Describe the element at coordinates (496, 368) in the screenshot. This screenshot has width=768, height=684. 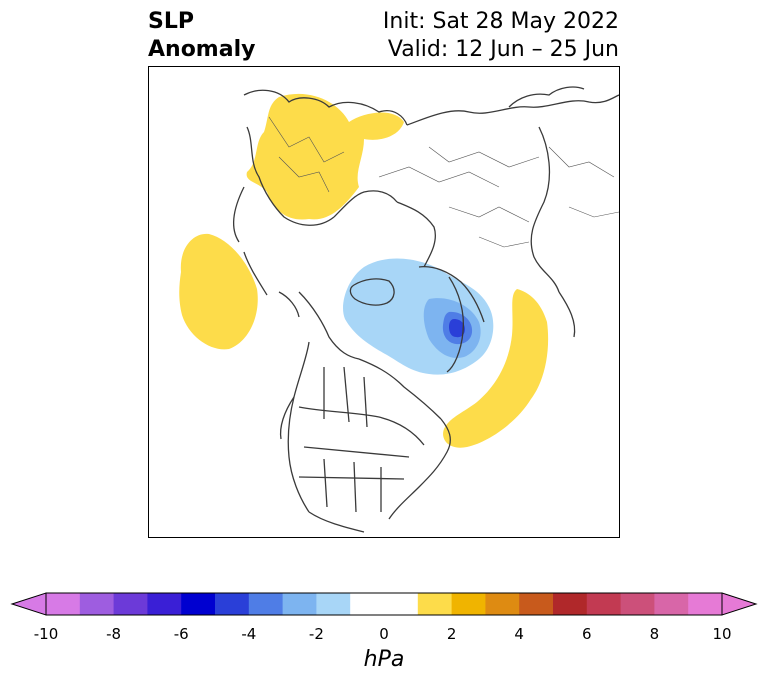
I see `anomaly-positive-atlantic` at that location.